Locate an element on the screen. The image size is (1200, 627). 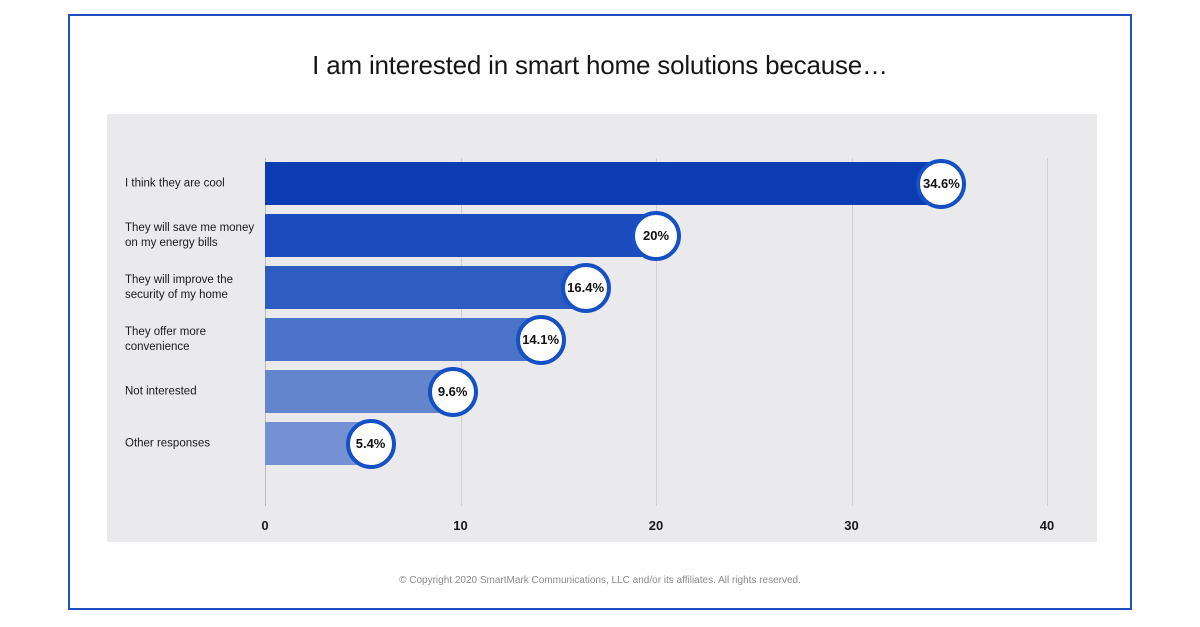
bar-category-label-line: security of my home is located at coordinates (176, 295).